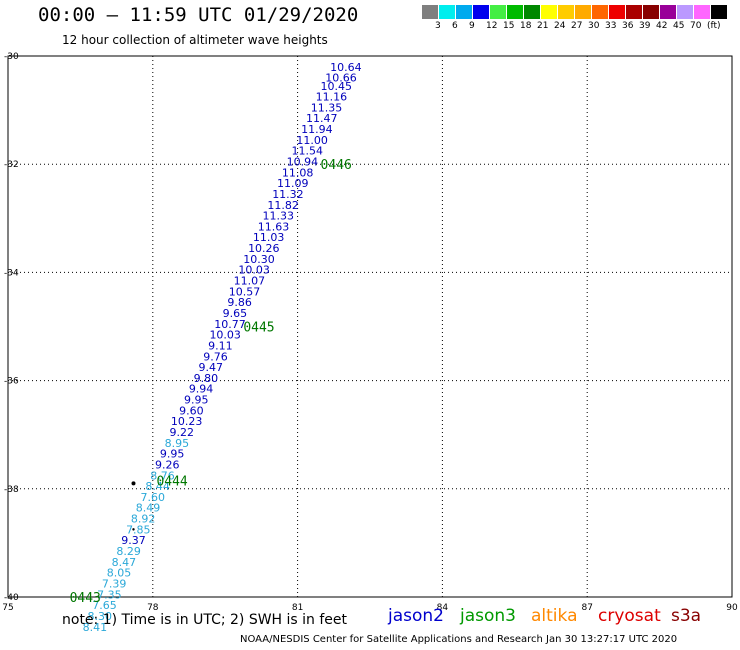 The image size is (740, 650). I want to click on swh-value-label: 11.54, so click(308, 151).